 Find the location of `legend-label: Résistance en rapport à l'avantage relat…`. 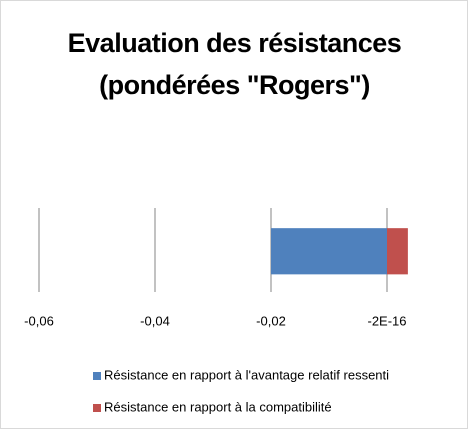

legend-label: Résistance en rapport à l'avantage relat… is located at coordinates (246, 374).